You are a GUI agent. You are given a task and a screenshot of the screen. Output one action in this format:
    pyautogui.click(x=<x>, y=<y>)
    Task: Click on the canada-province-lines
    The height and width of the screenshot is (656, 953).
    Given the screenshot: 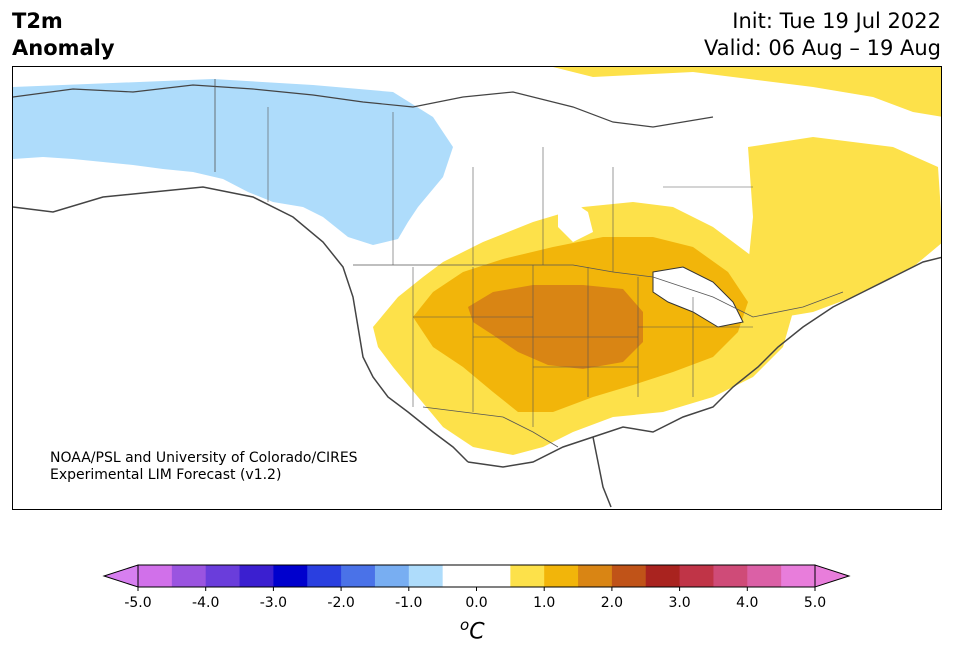 What is the action you would take?
    pyautogui.click(x=510, y=189)
    